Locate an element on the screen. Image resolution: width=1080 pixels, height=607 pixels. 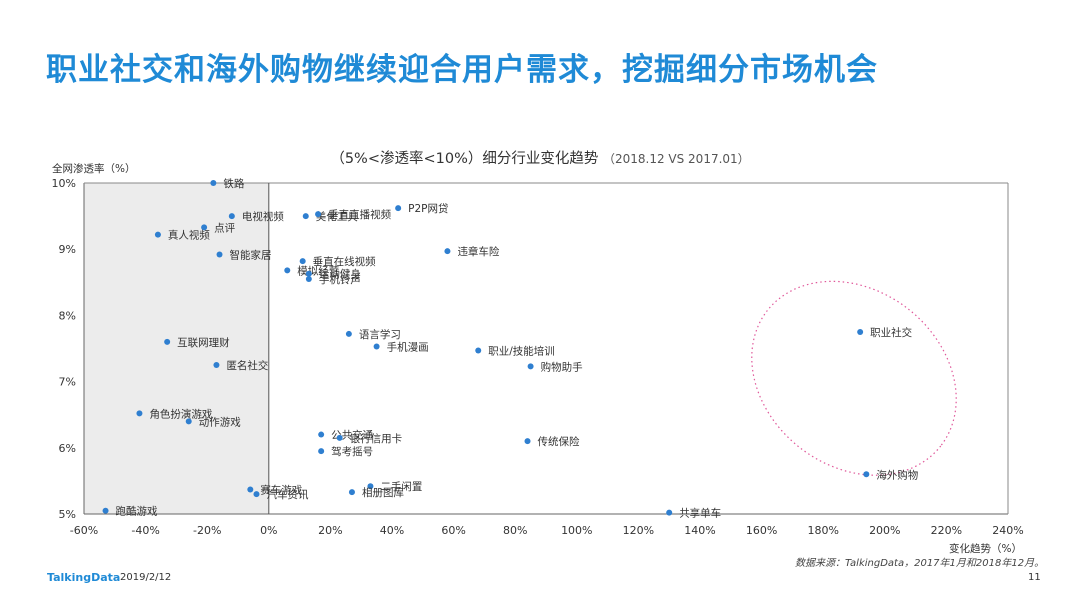
data-source-note: 数据来源：TalkingData，2017年1月和2018年12月。 is located at coordinates (920, 563).